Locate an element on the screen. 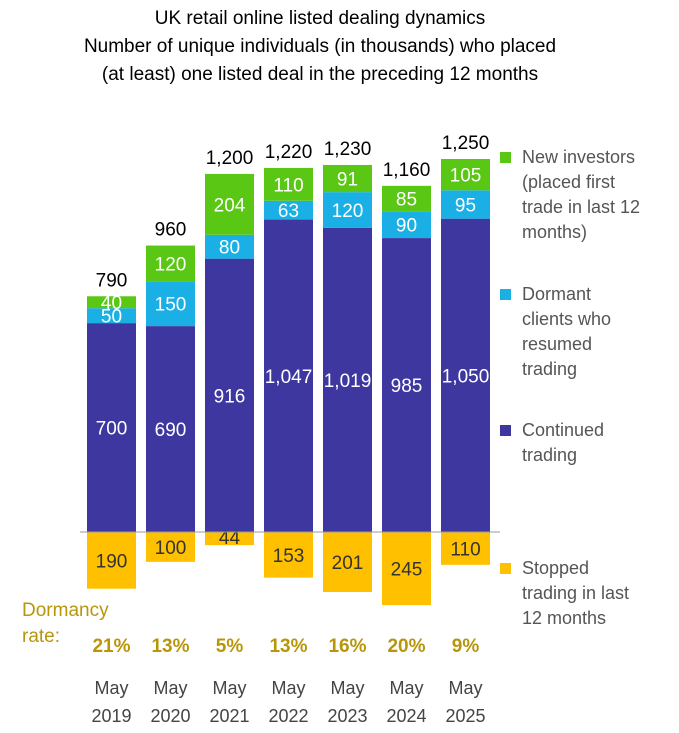 This screenshot has width=679, height=733. bar-label-continued-2020: 690 is located at coordinates (171, 430).